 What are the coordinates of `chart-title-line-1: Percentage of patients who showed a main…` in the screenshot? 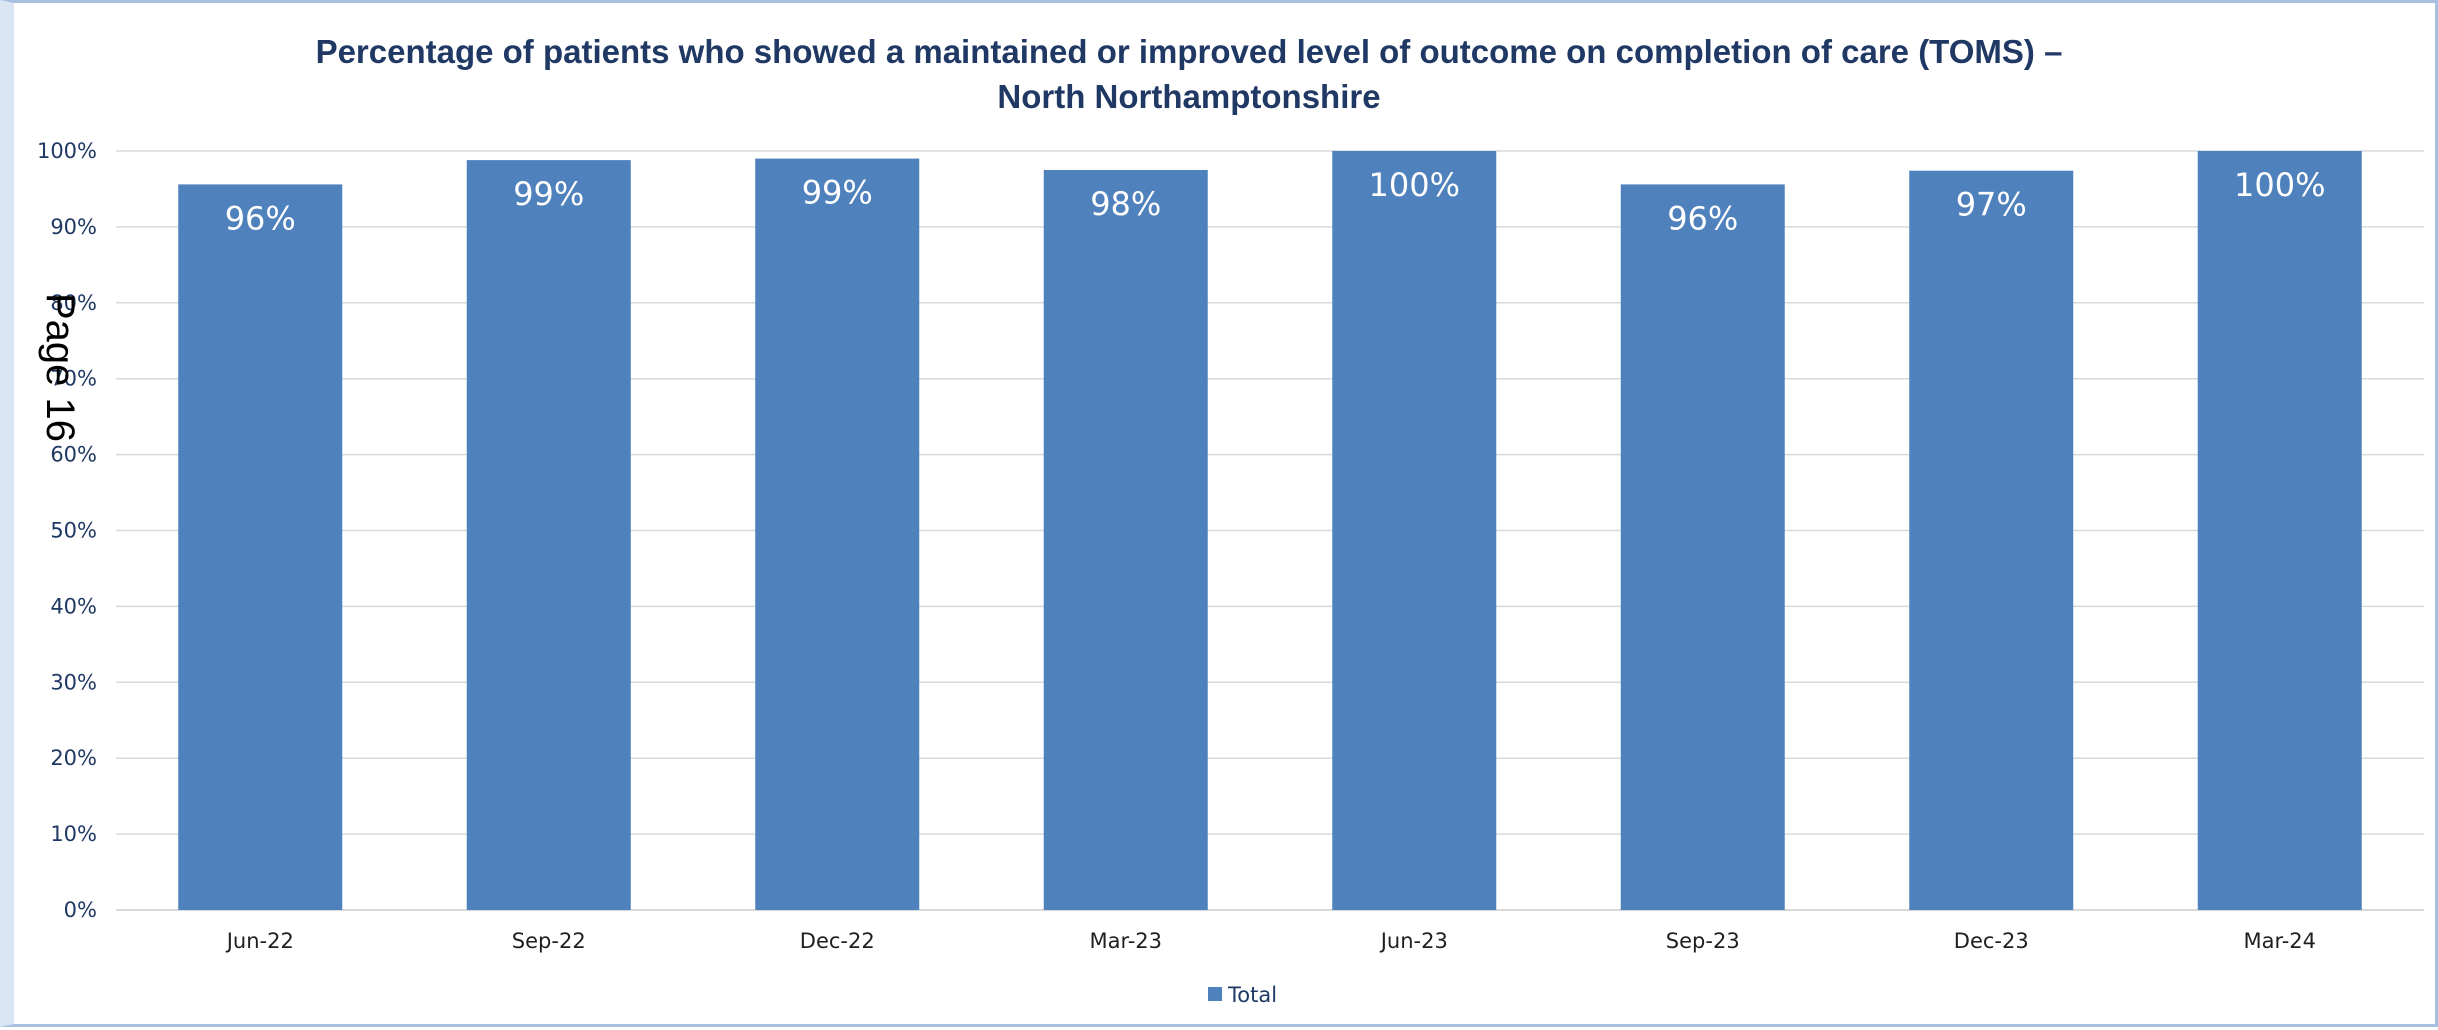 It's located at (1189, 51).